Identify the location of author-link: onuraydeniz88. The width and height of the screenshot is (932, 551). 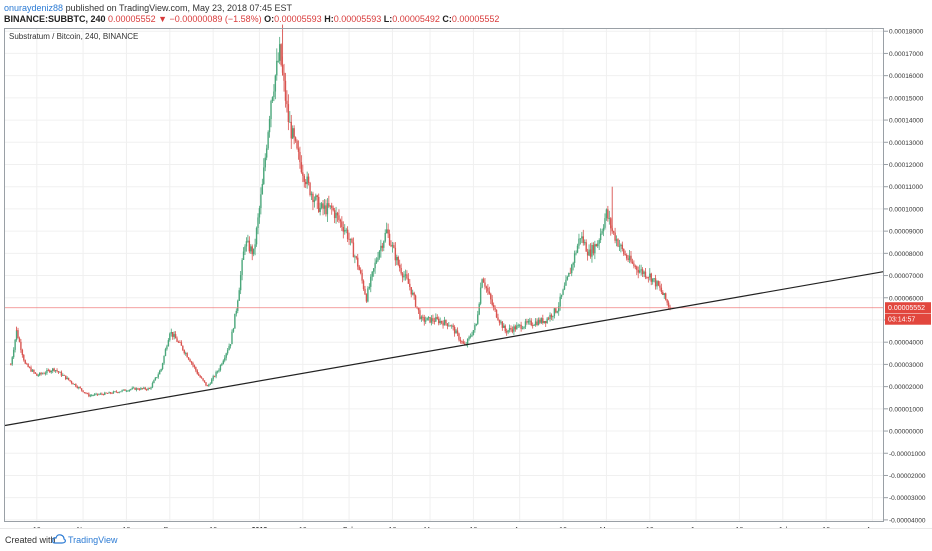
(34, 8).